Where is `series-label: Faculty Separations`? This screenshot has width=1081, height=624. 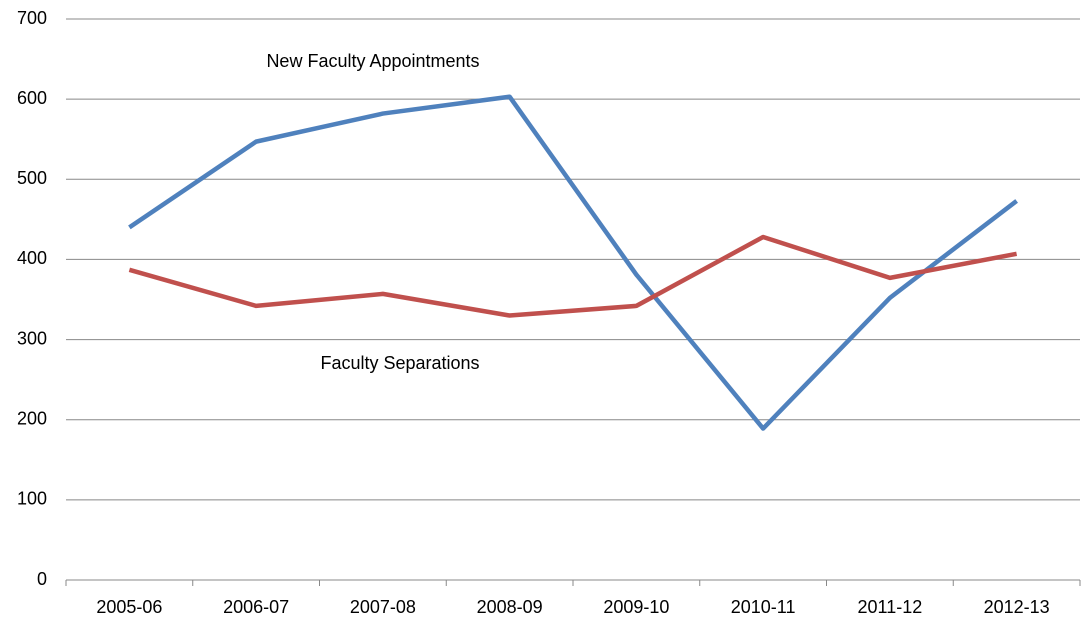
series-label: Faculty Separations is located at coordinates (399, 363).